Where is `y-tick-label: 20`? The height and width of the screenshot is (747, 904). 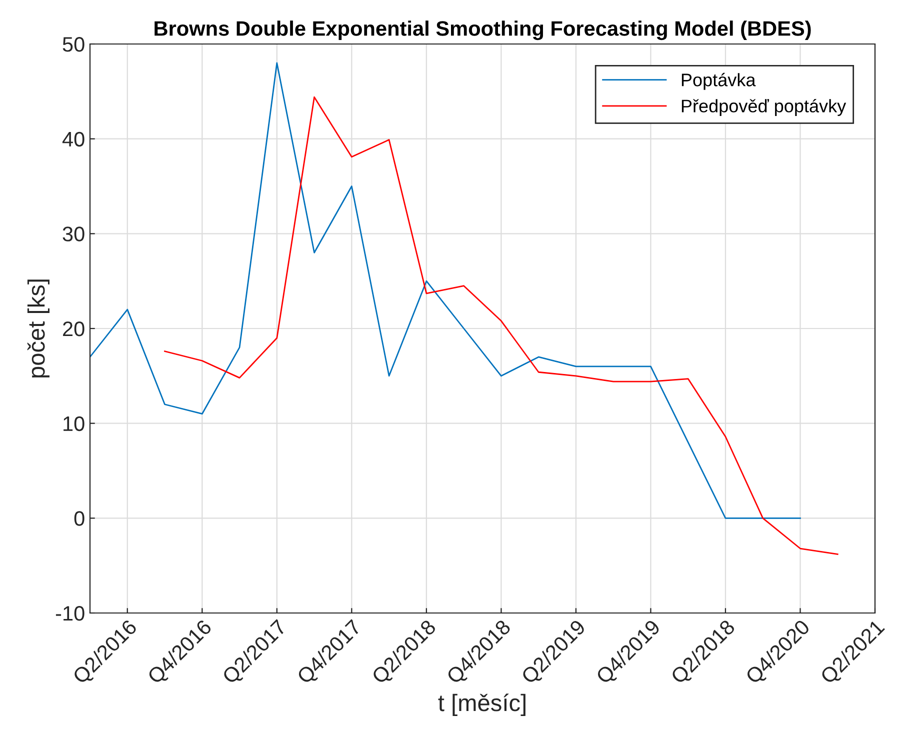
y-tick-label: 20 is located at coordinates (73, 329).